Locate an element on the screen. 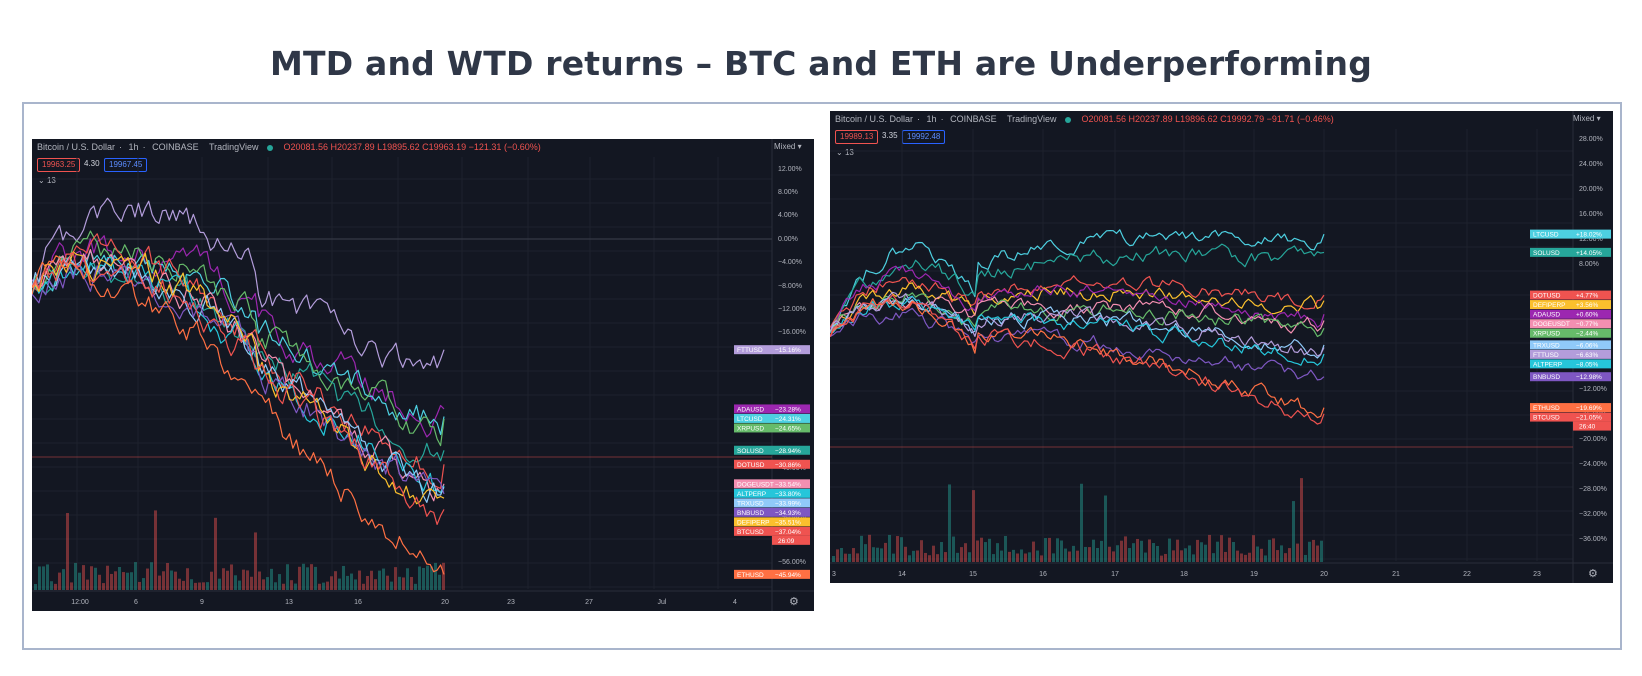 This screenshot has height=676, width=1642. countdown-tag is located at coordinates (1592, 426).